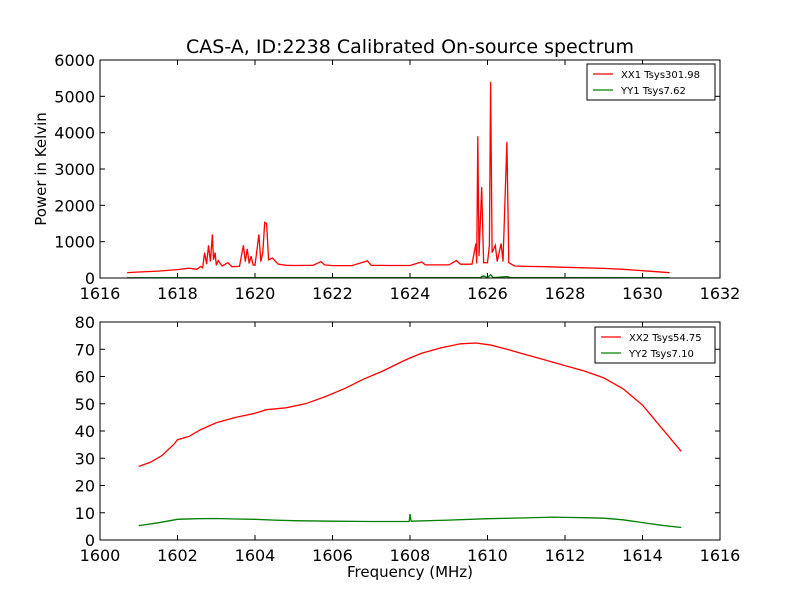  Describe the element at coordinates (410, 572) in the screenshot. I see `bottom-x-axis-label: Frequency (MHz)` at that location.